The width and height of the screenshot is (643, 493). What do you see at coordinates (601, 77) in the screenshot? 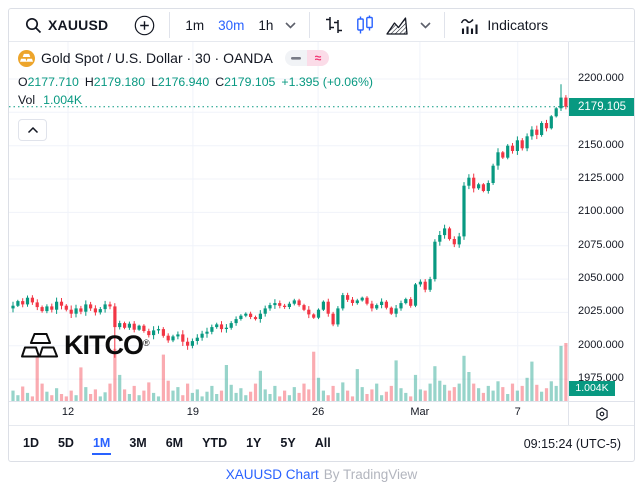
I see `price-axis-label: 2200.000` at bounding box center [601, 77].